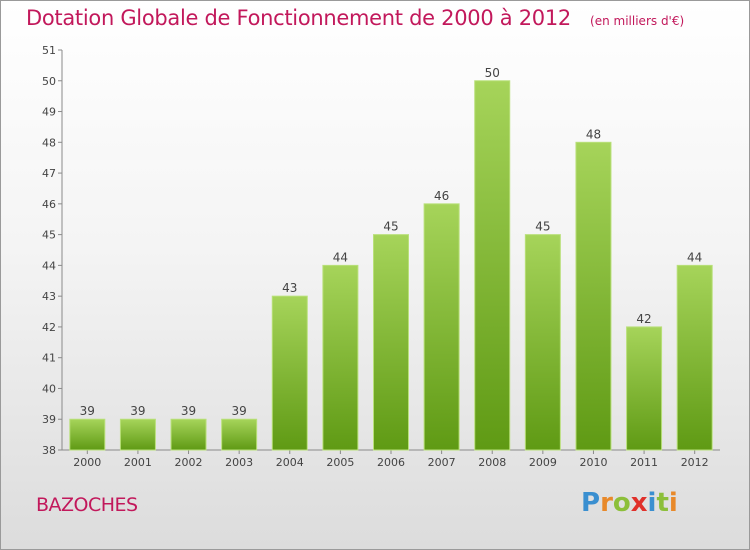 This screenshot has width=750, height=550. What do you see at coordinates (189, 462) in the screenshot?
I see `x-tick-label: 2002` at bounding box center [189, 462].